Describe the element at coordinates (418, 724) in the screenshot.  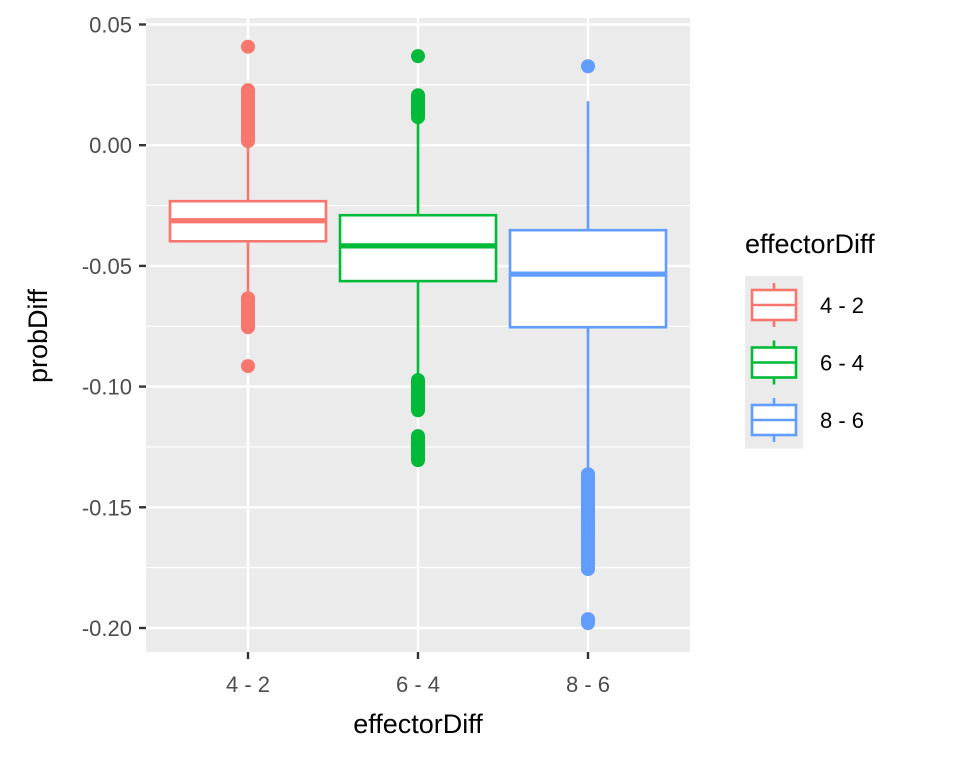
I see `x-axis-title: effectorDiff` at that location.